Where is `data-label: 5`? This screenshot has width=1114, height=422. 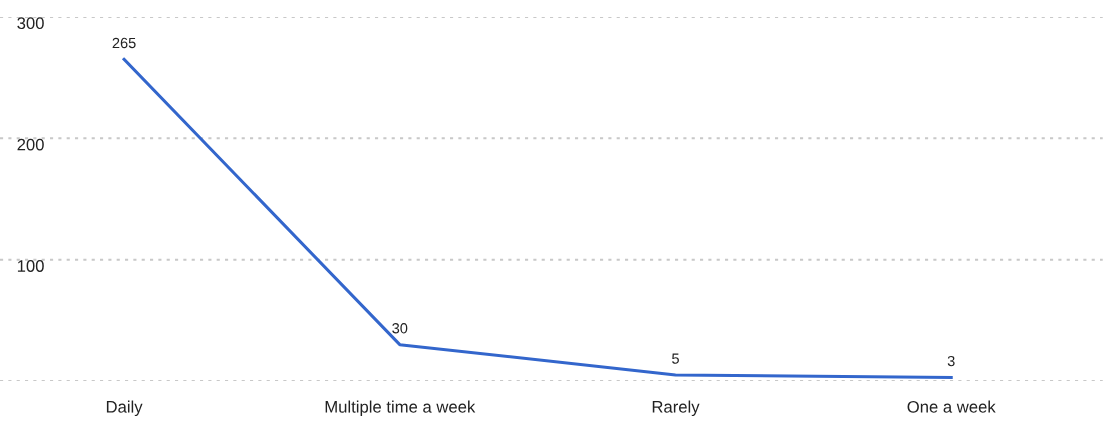
data-label: 5 is located at coordinates (675, 358).